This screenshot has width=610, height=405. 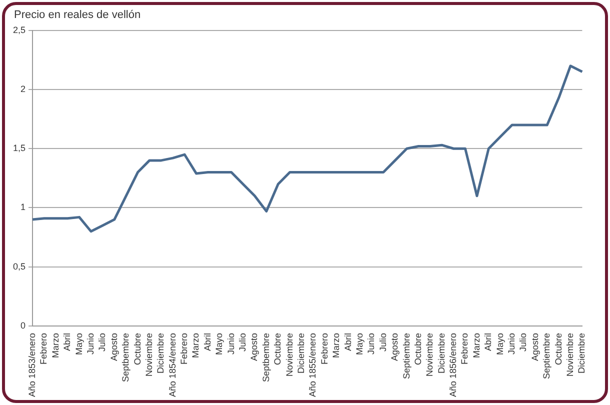 I want to click on x-tick-label: Año 1854/enero, so click(x=172, y=365).